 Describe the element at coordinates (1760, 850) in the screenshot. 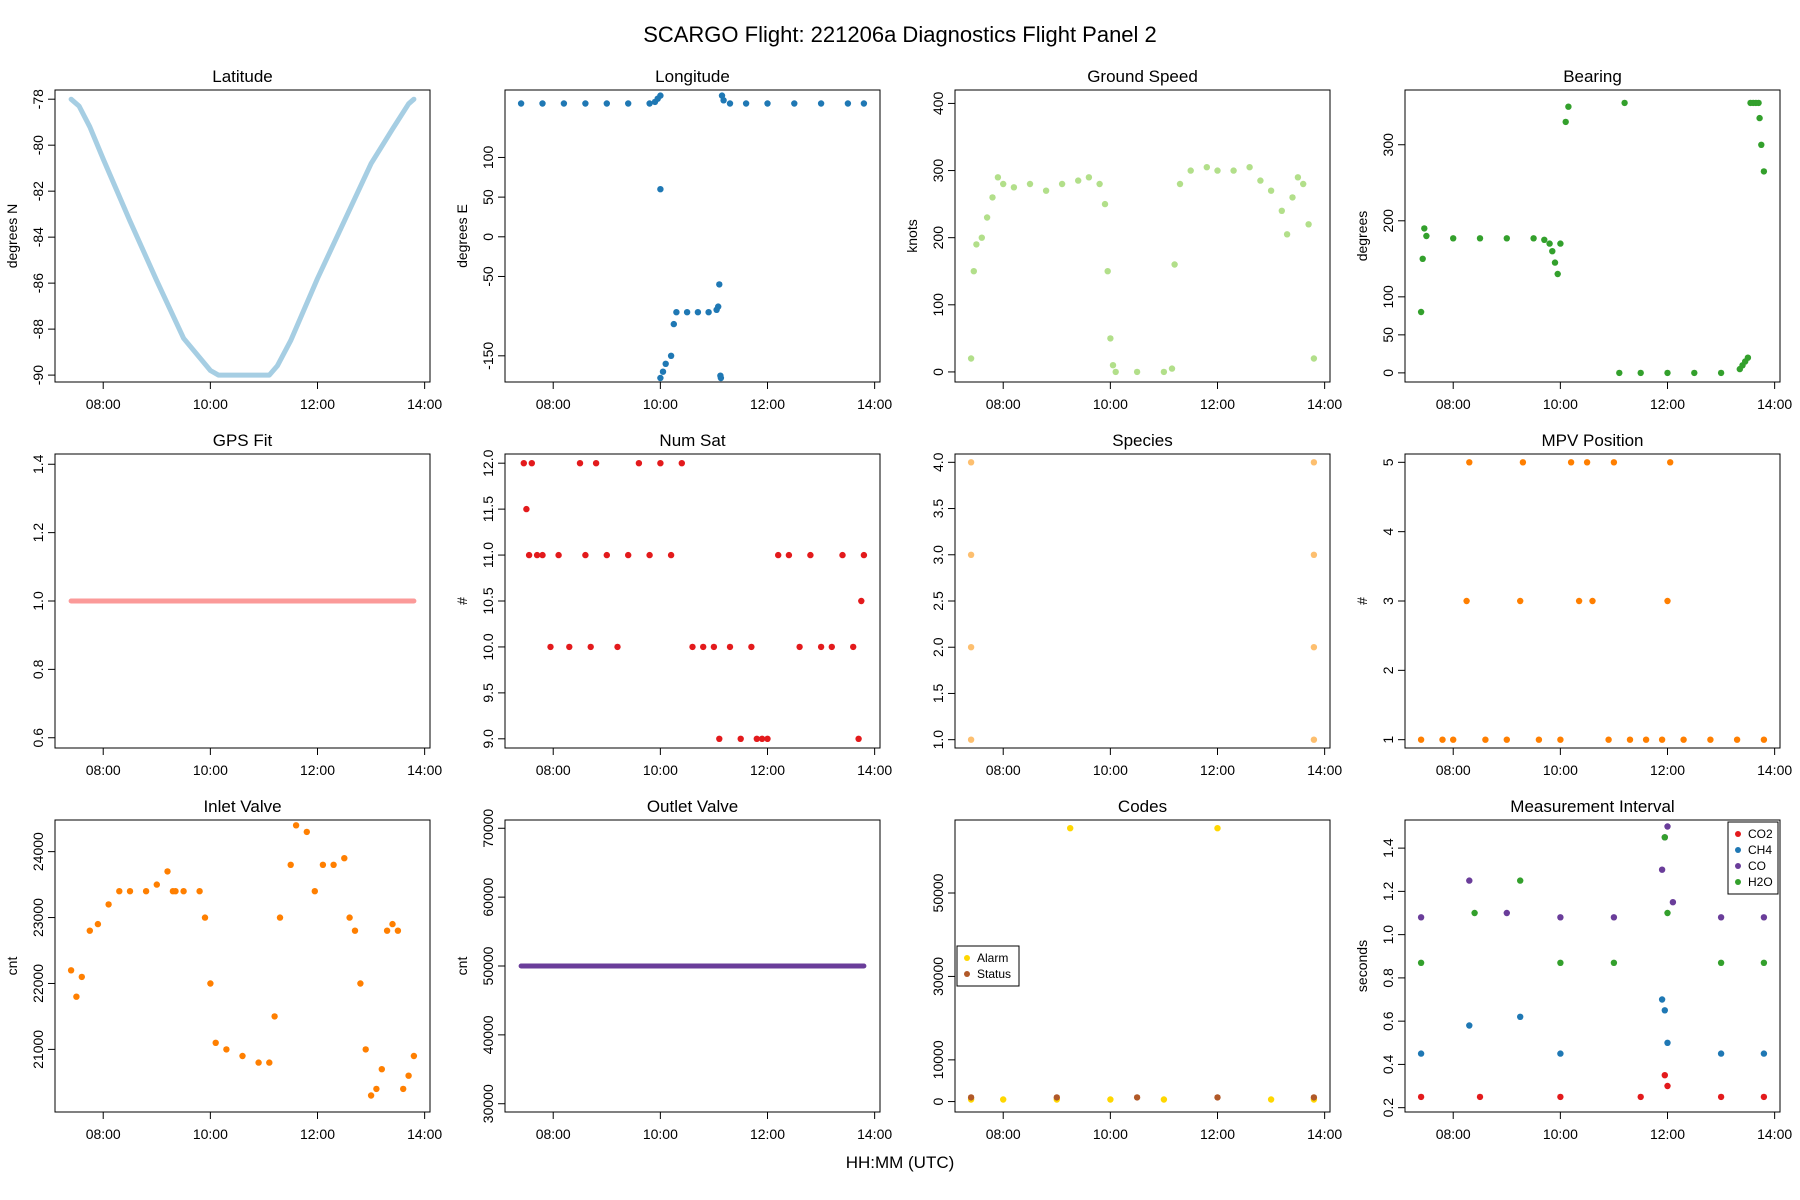

I see `panel-measurement-interval-legend-label: CH4` at that location.